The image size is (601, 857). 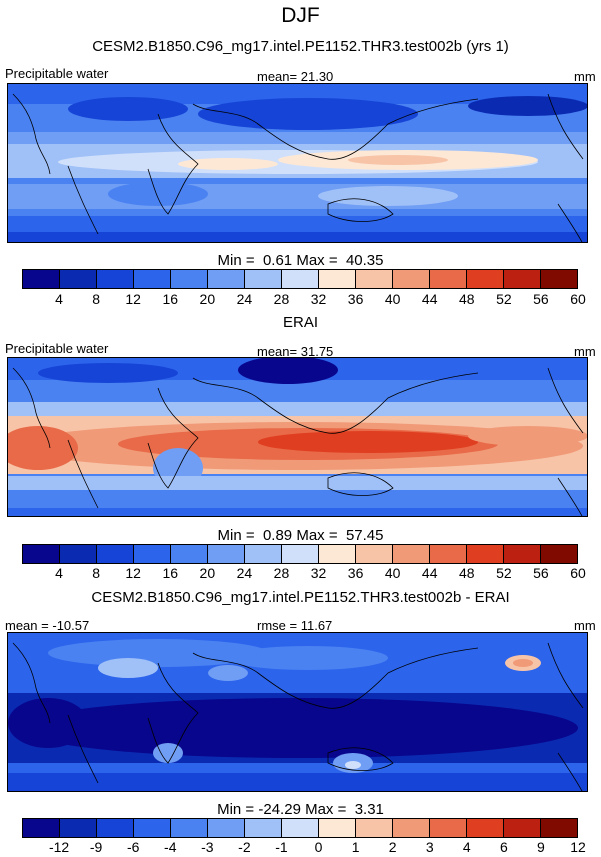 I want to click on colorbar-tick-label: 28, so click(x=281, y=573).